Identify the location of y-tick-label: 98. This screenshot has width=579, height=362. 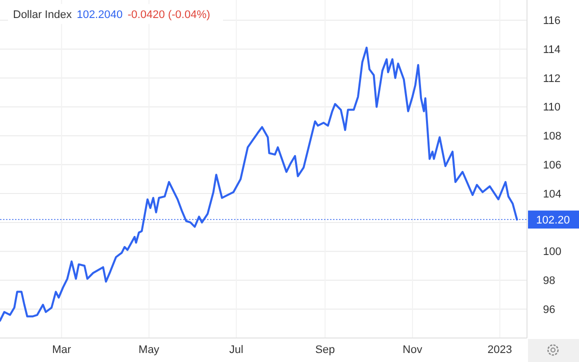
(549, 281).